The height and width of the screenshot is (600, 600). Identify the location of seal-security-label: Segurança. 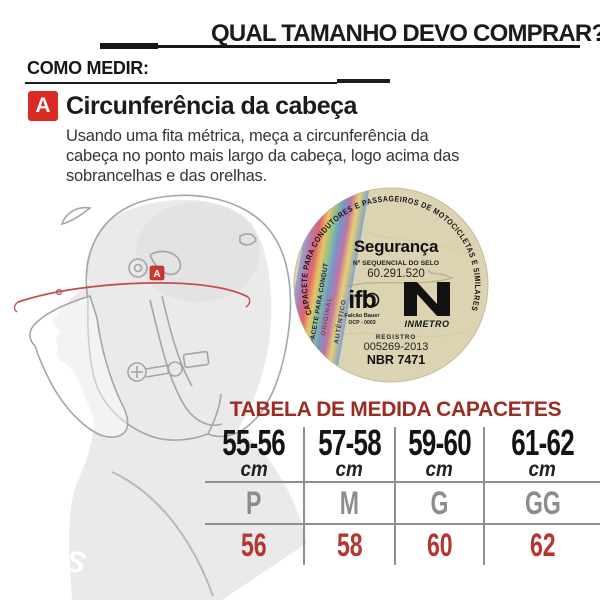
(396, 246).